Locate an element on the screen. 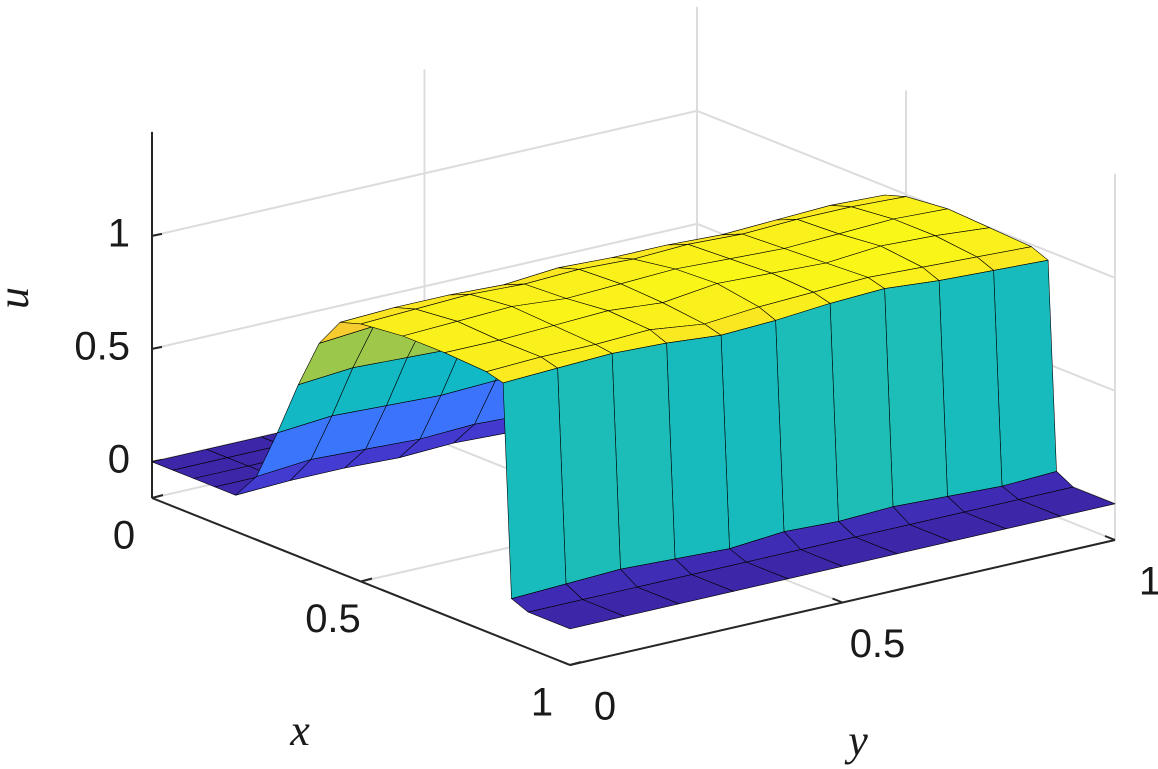 The width and height of the screenshot is (1158, 769). x-tick-label: 0 is located at coordinates (124, 536).